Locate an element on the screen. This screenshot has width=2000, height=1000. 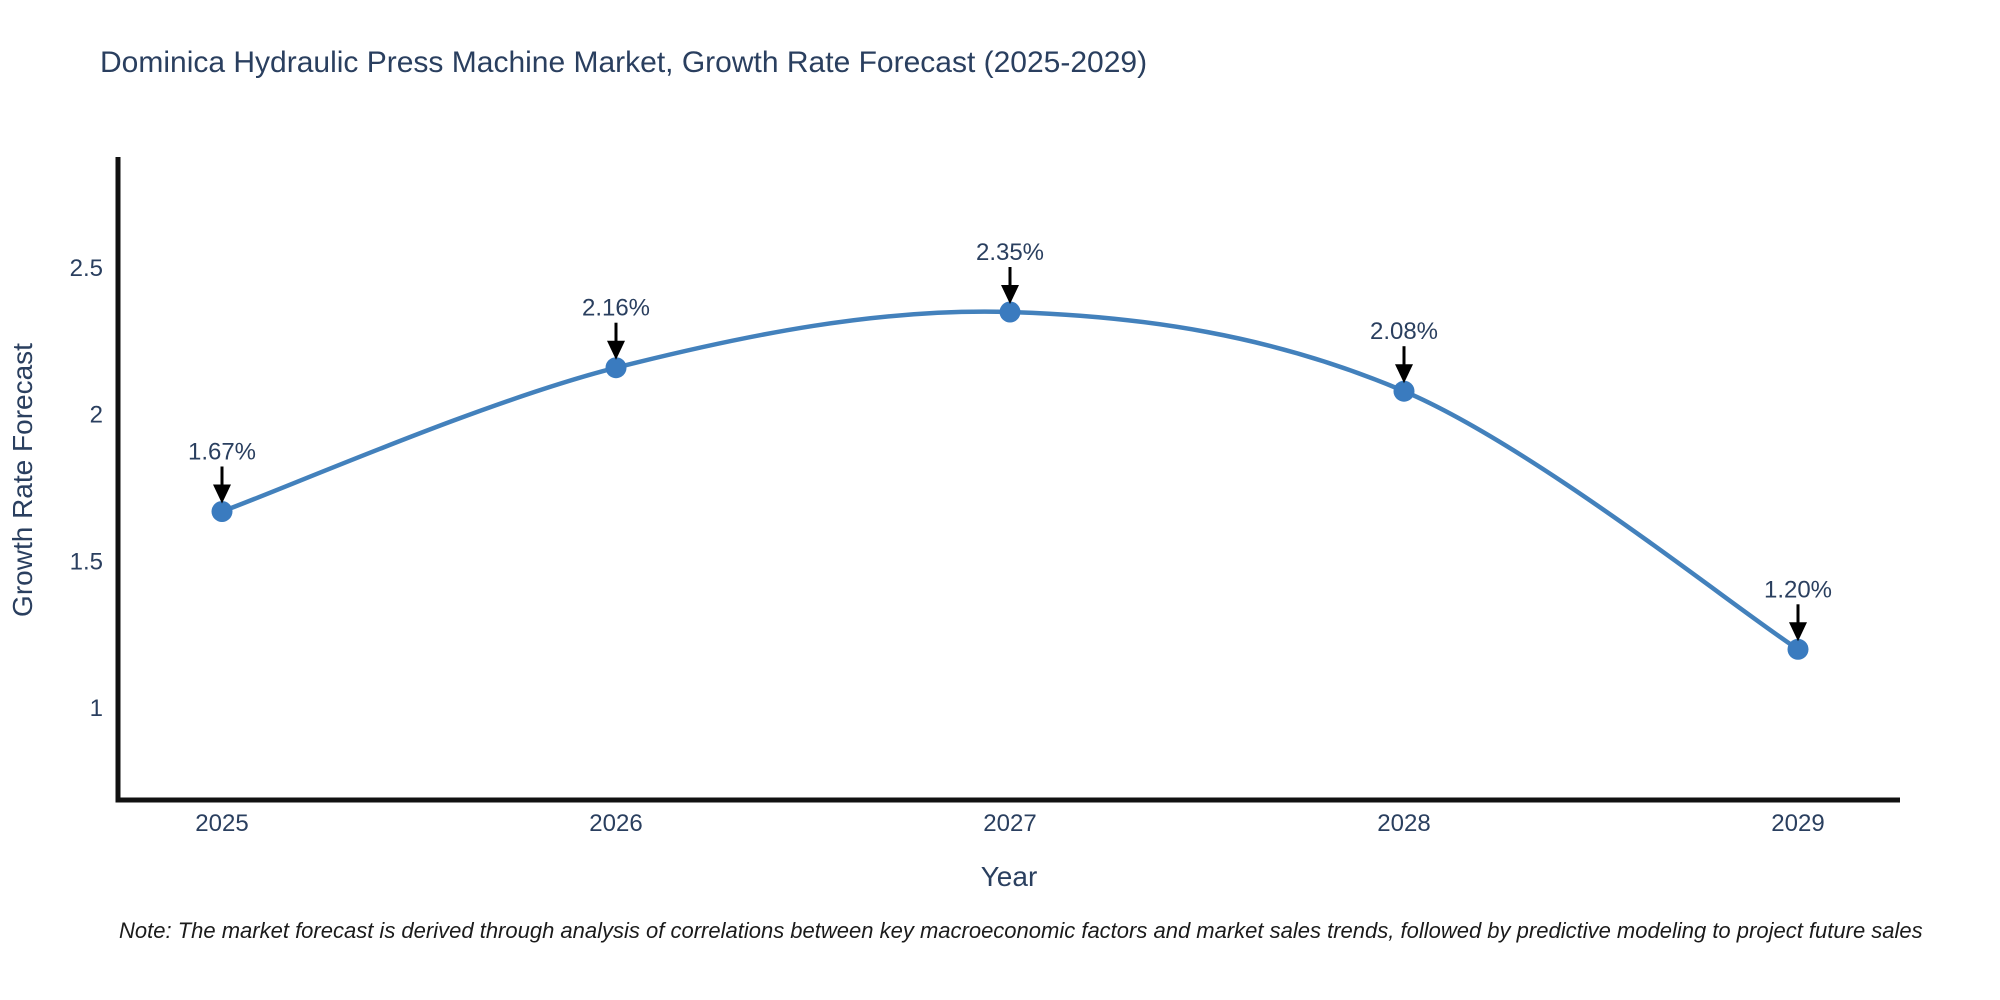
y-tick-label: 2 is located at coordinates (96, 415).